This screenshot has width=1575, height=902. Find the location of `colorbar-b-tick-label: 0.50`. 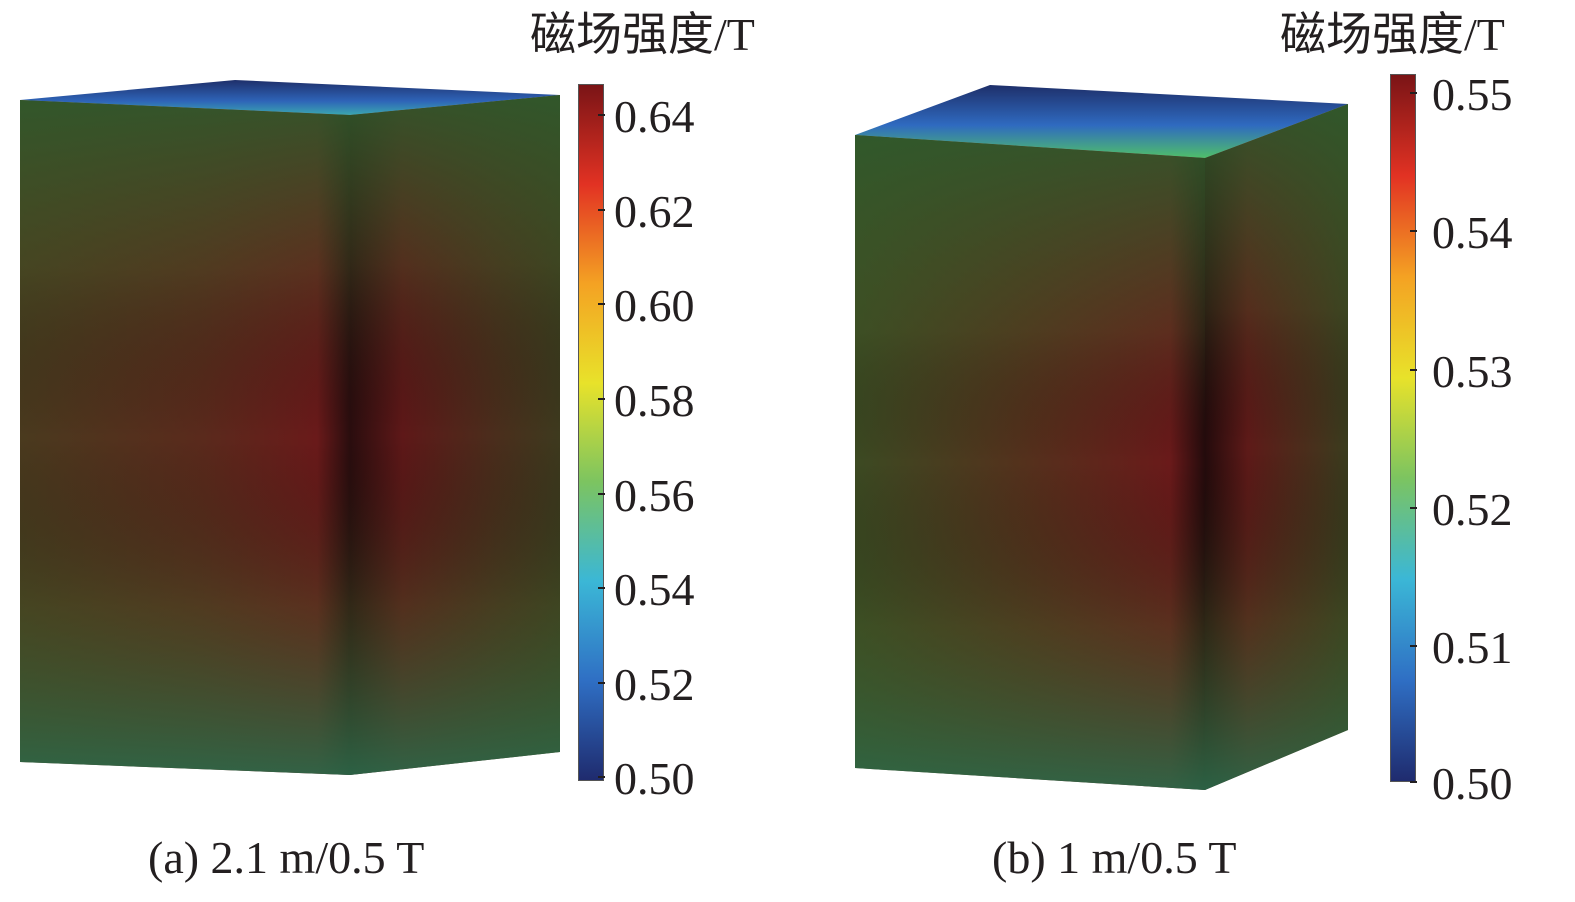

colorbar-b-tick-label: 0.50 is located at coordinates (1472, 783).